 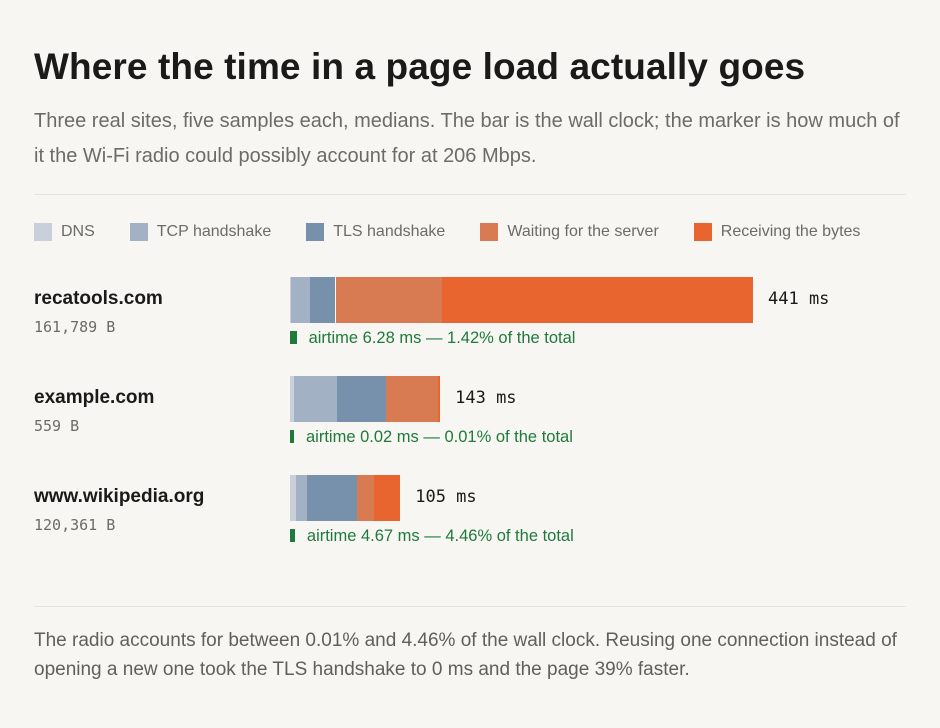 What do you see at coordinates (75, 327) in the screenshot?
I see `site-bytes-recatools: 161,789 B` at bounding box center [75, 327].